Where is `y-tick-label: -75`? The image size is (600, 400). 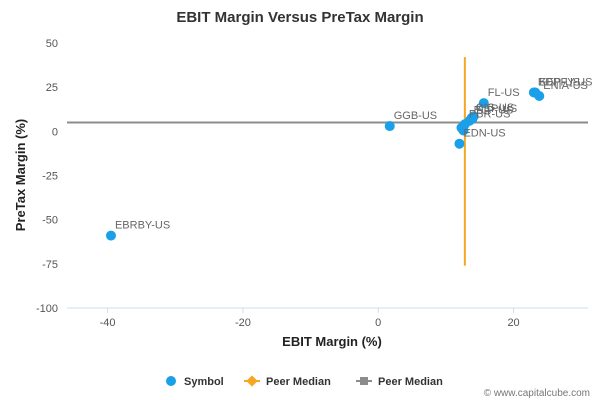
y-tick-label: -75 is located at coordinates (50, 265).